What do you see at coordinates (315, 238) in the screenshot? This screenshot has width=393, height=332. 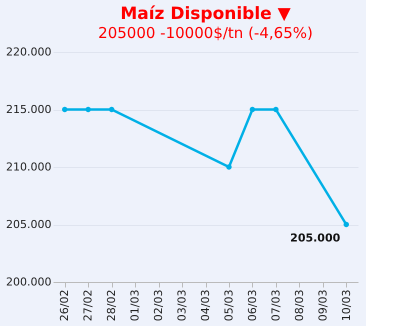 I see `annotation: 205.000` at bounding box center [315, 238].